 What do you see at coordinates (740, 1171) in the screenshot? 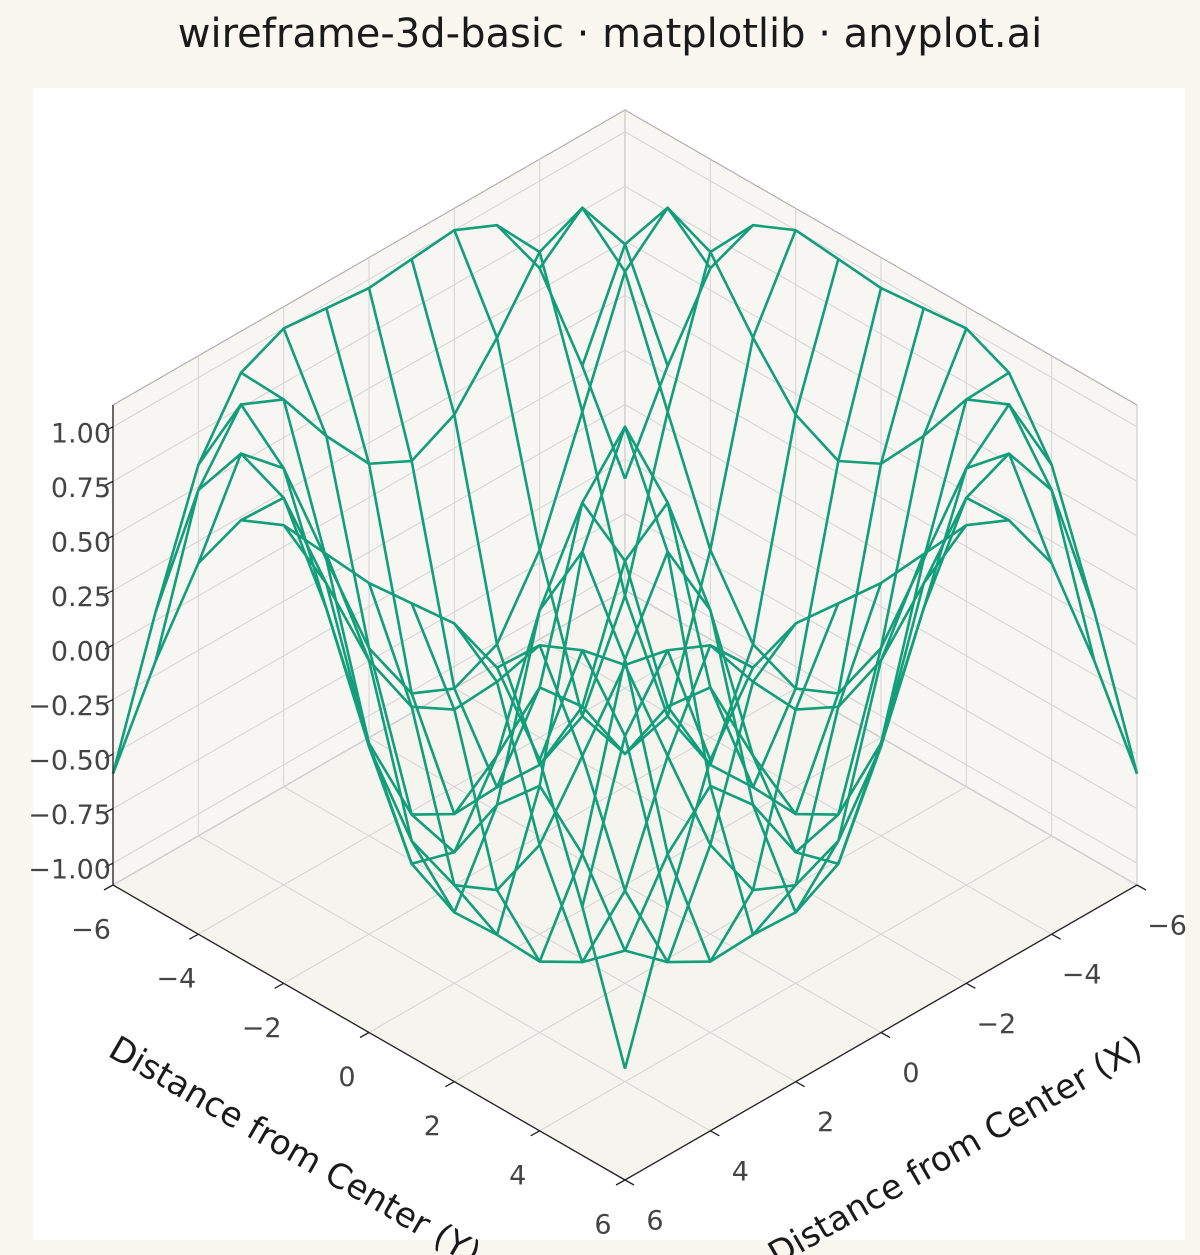
I see `x-tick-label: 4` at bounding box center [740, 1171].